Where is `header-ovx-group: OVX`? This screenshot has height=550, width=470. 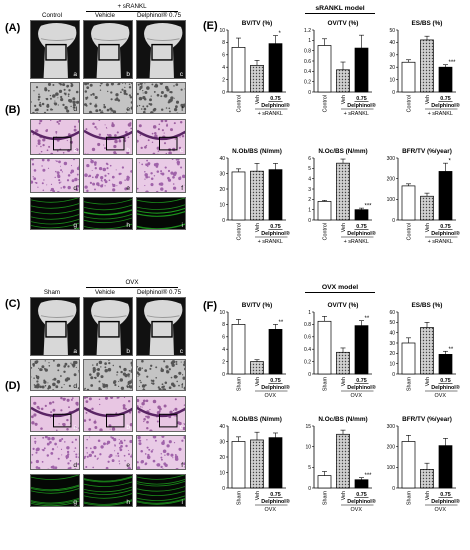 header-ovx-group: OVX is located at coordinates (132, 282).